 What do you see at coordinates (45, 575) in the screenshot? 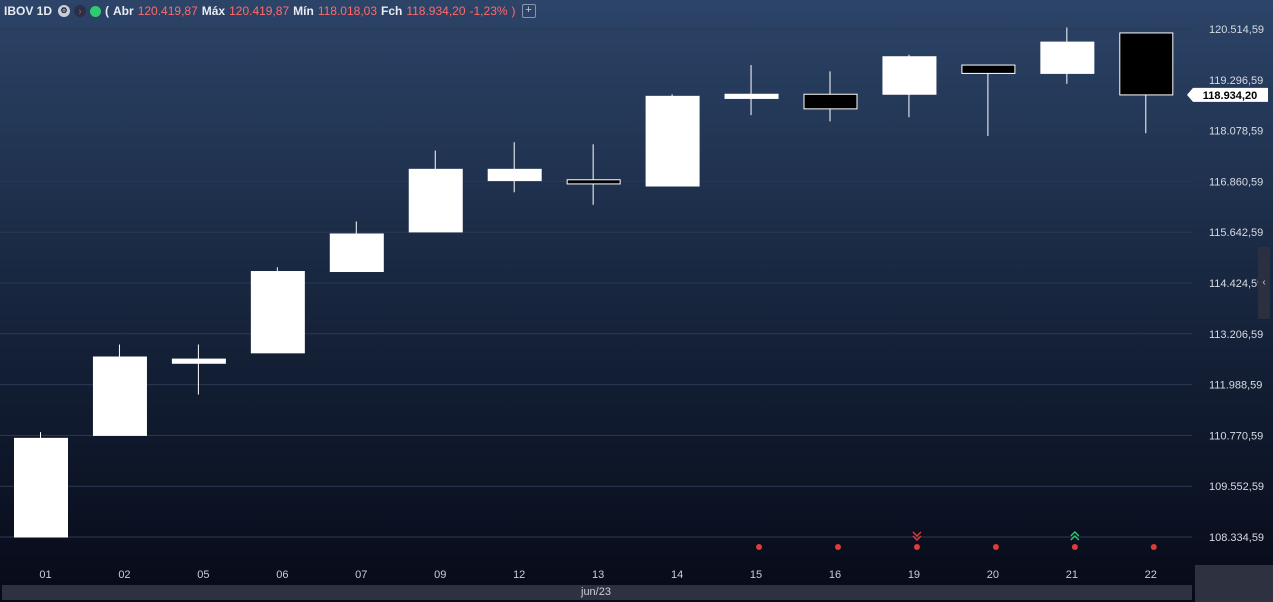
I see `x-tick-label: 01` at bounding box center [45, 575].